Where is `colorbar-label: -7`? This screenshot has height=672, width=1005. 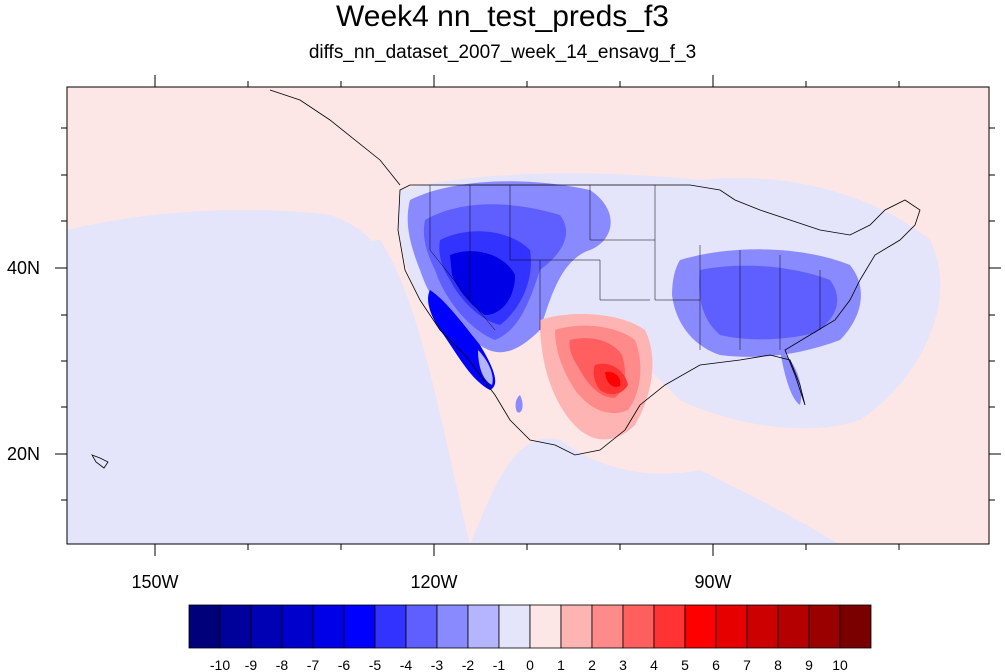
colorbar-label: -7 is located at coordinates (313, 664).